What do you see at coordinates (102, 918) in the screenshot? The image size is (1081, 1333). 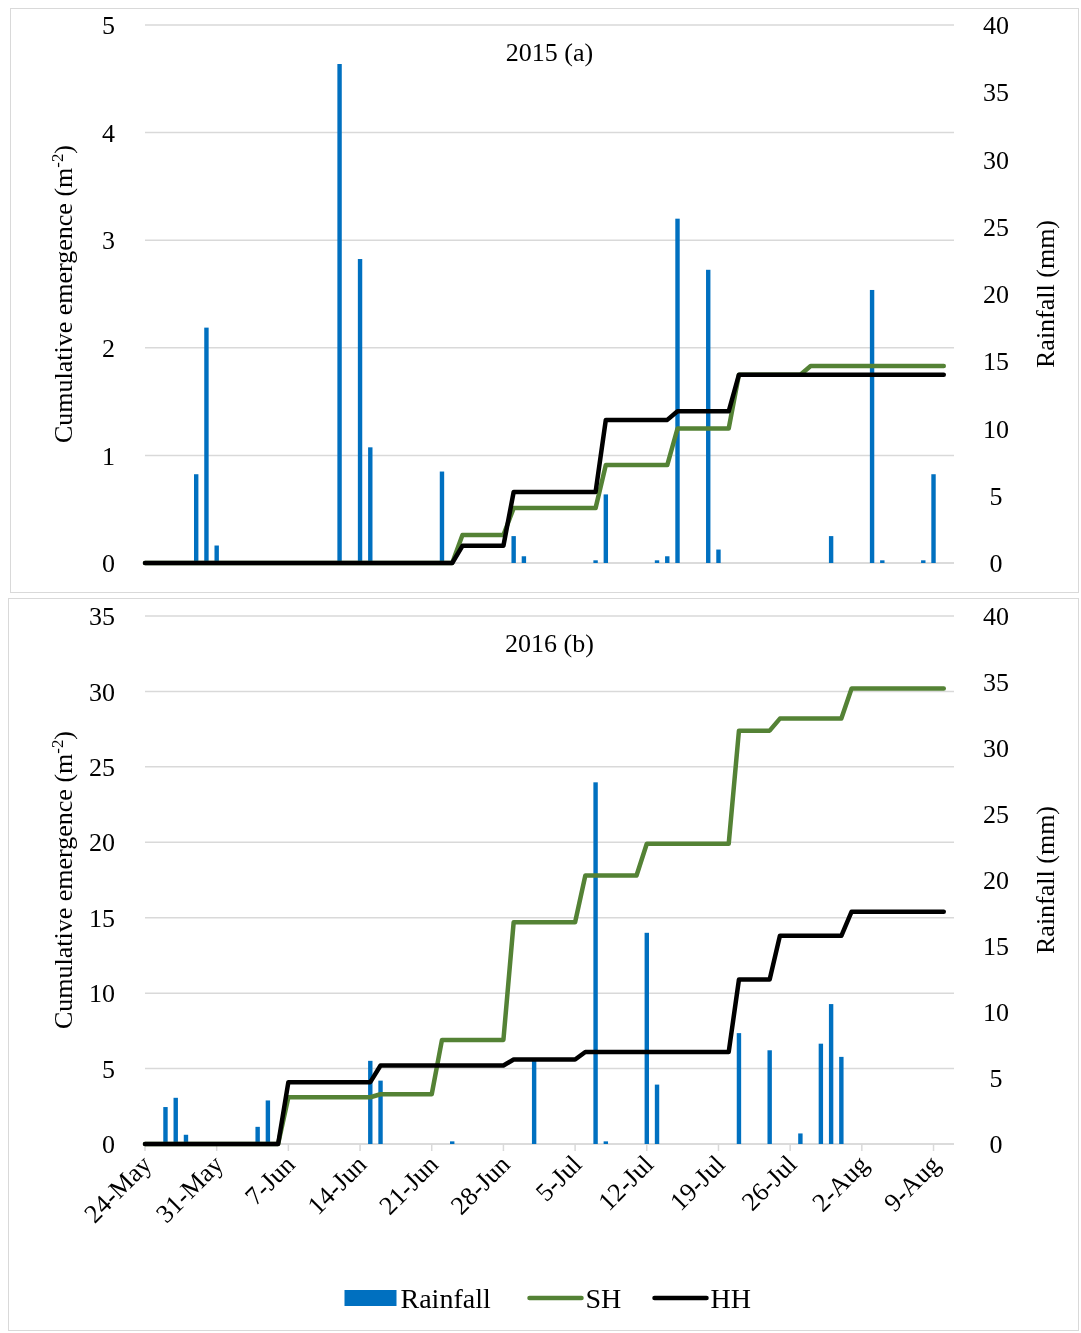 I see `y-tick-label: 15` at bounding box center [102, 918].